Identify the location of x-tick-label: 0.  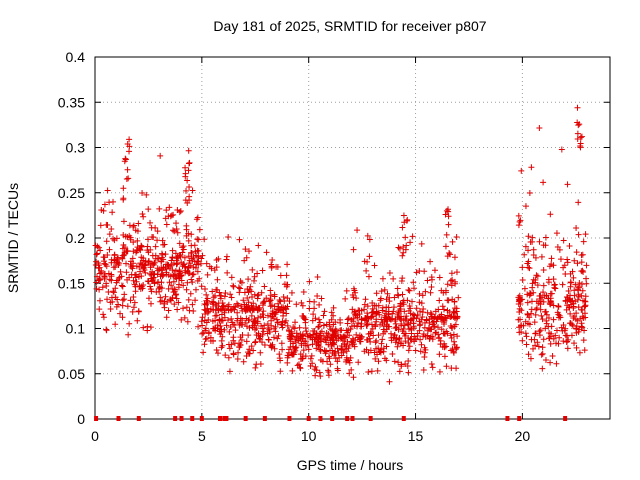
(95, 436).